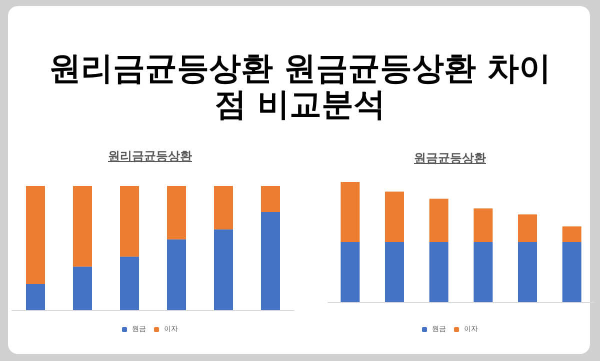  I want to click on chart-subtitle: 원리금균등상환, so click(150, 156).